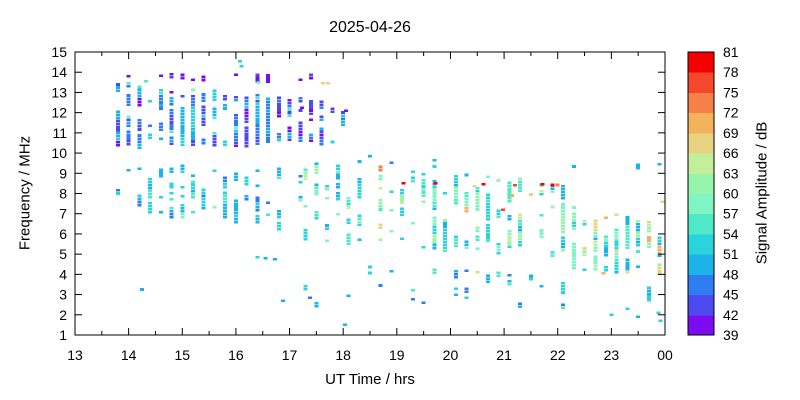  I want to click on svg-text: 81, so click(731, 52).